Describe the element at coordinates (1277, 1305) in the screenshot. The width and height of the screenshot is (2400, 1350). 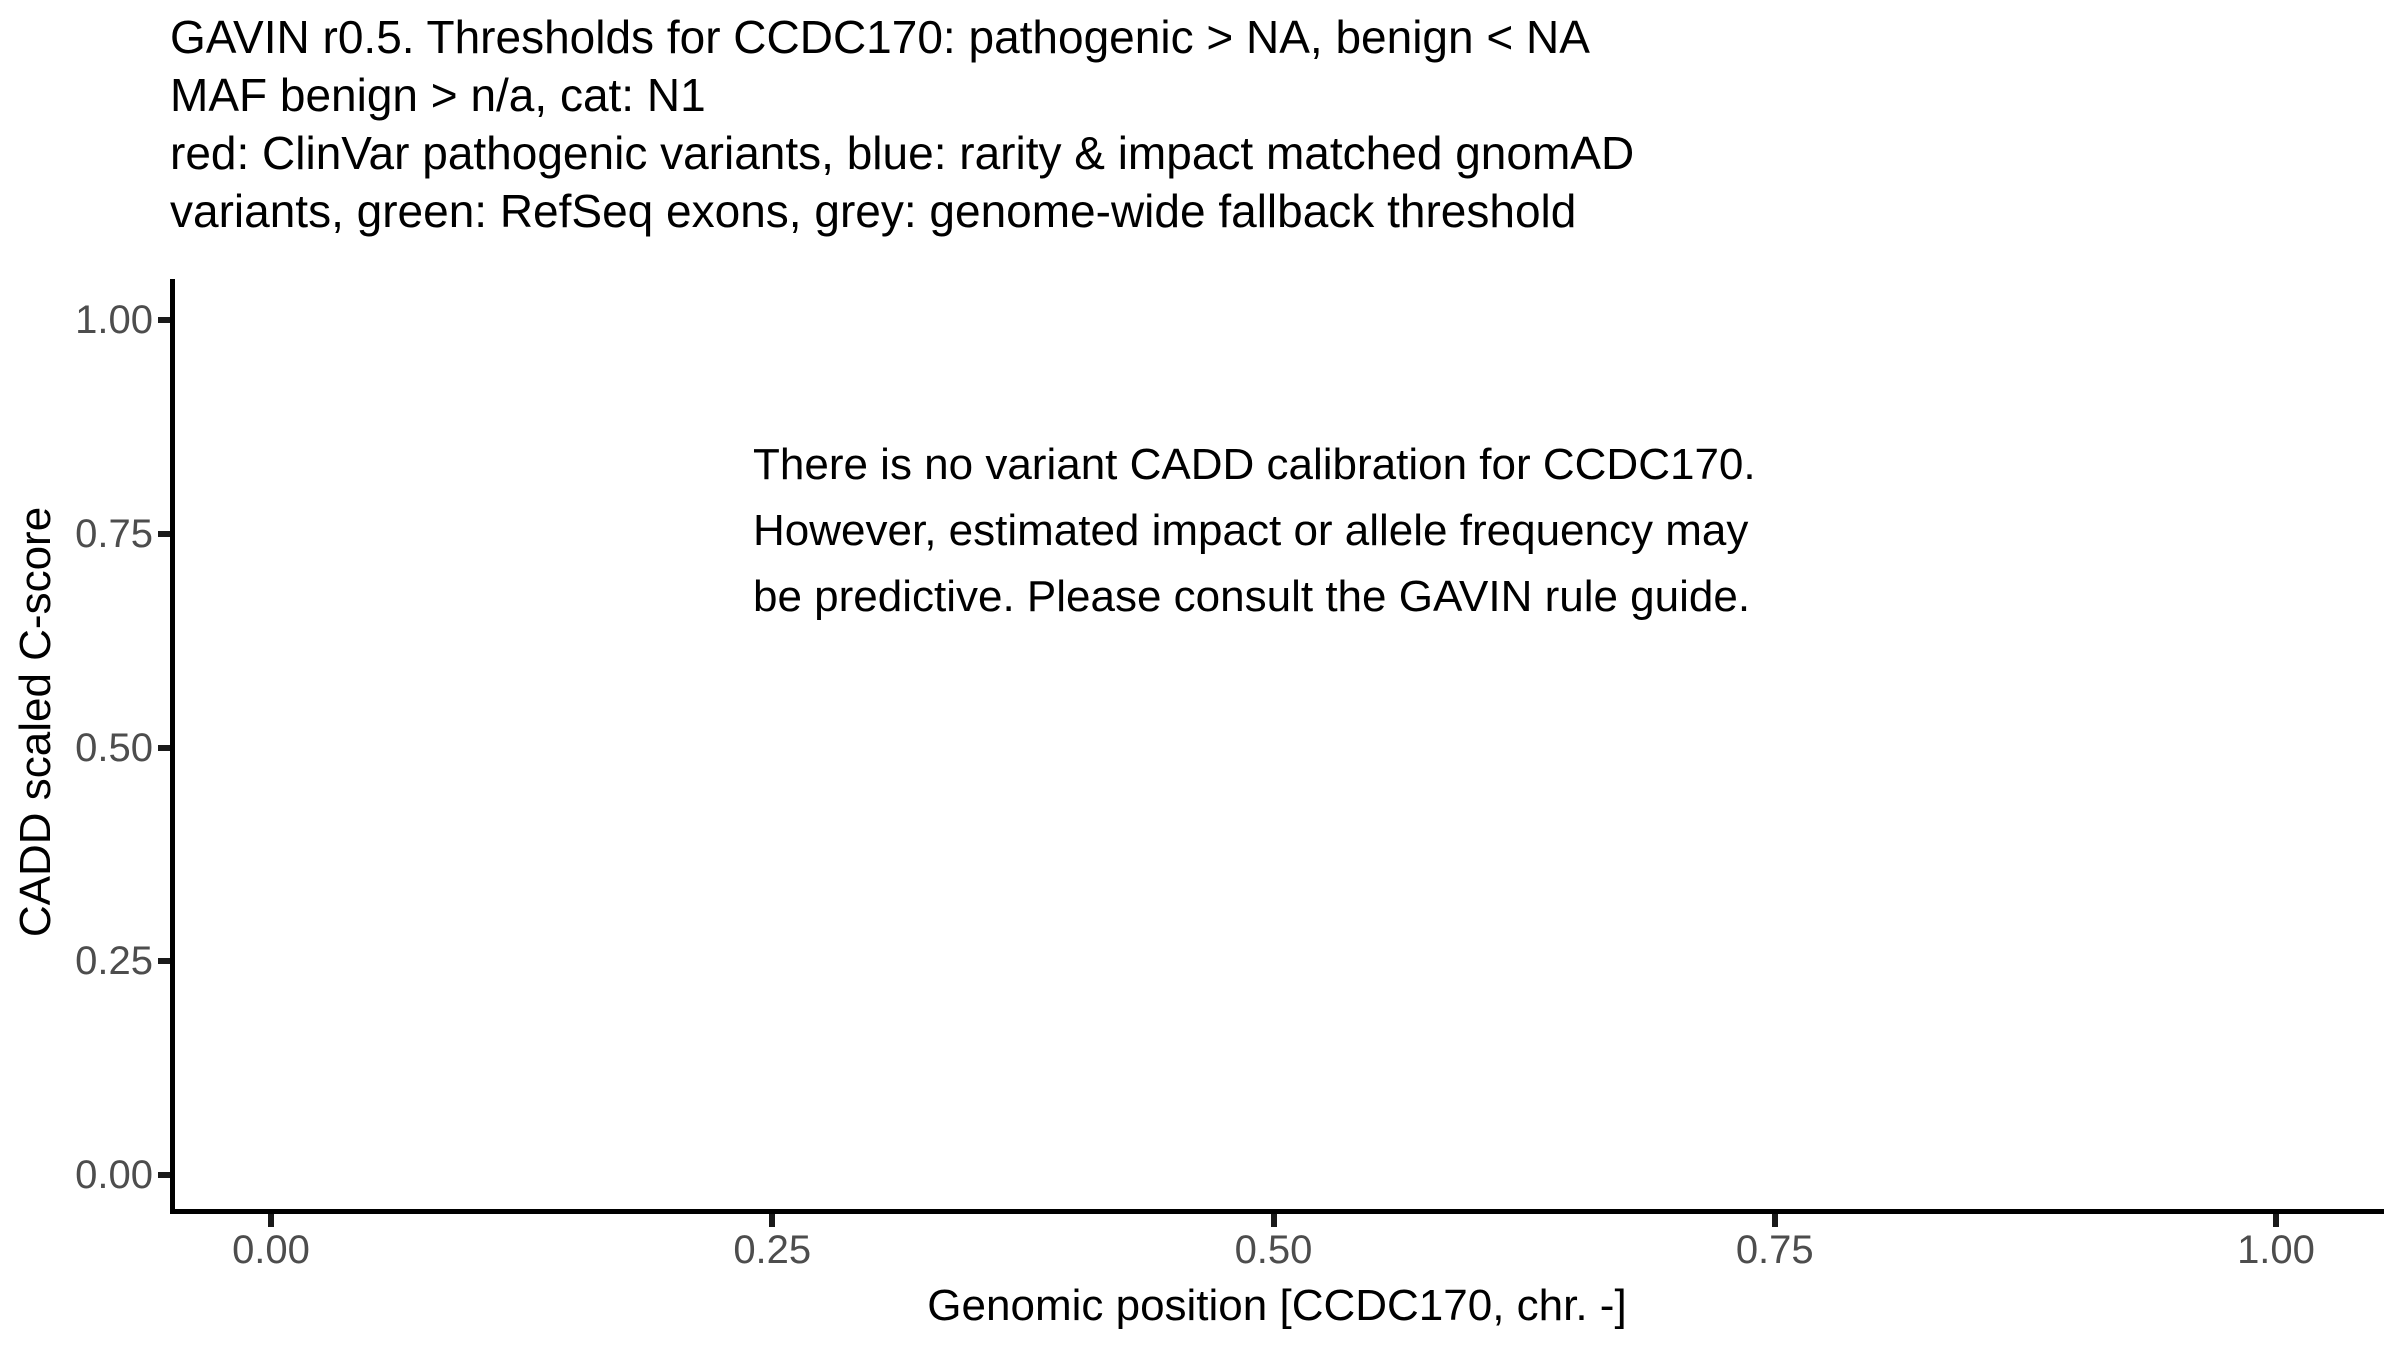
I see `x-axis-title: Genomic position [CCDC170, chr. -]` at that location.